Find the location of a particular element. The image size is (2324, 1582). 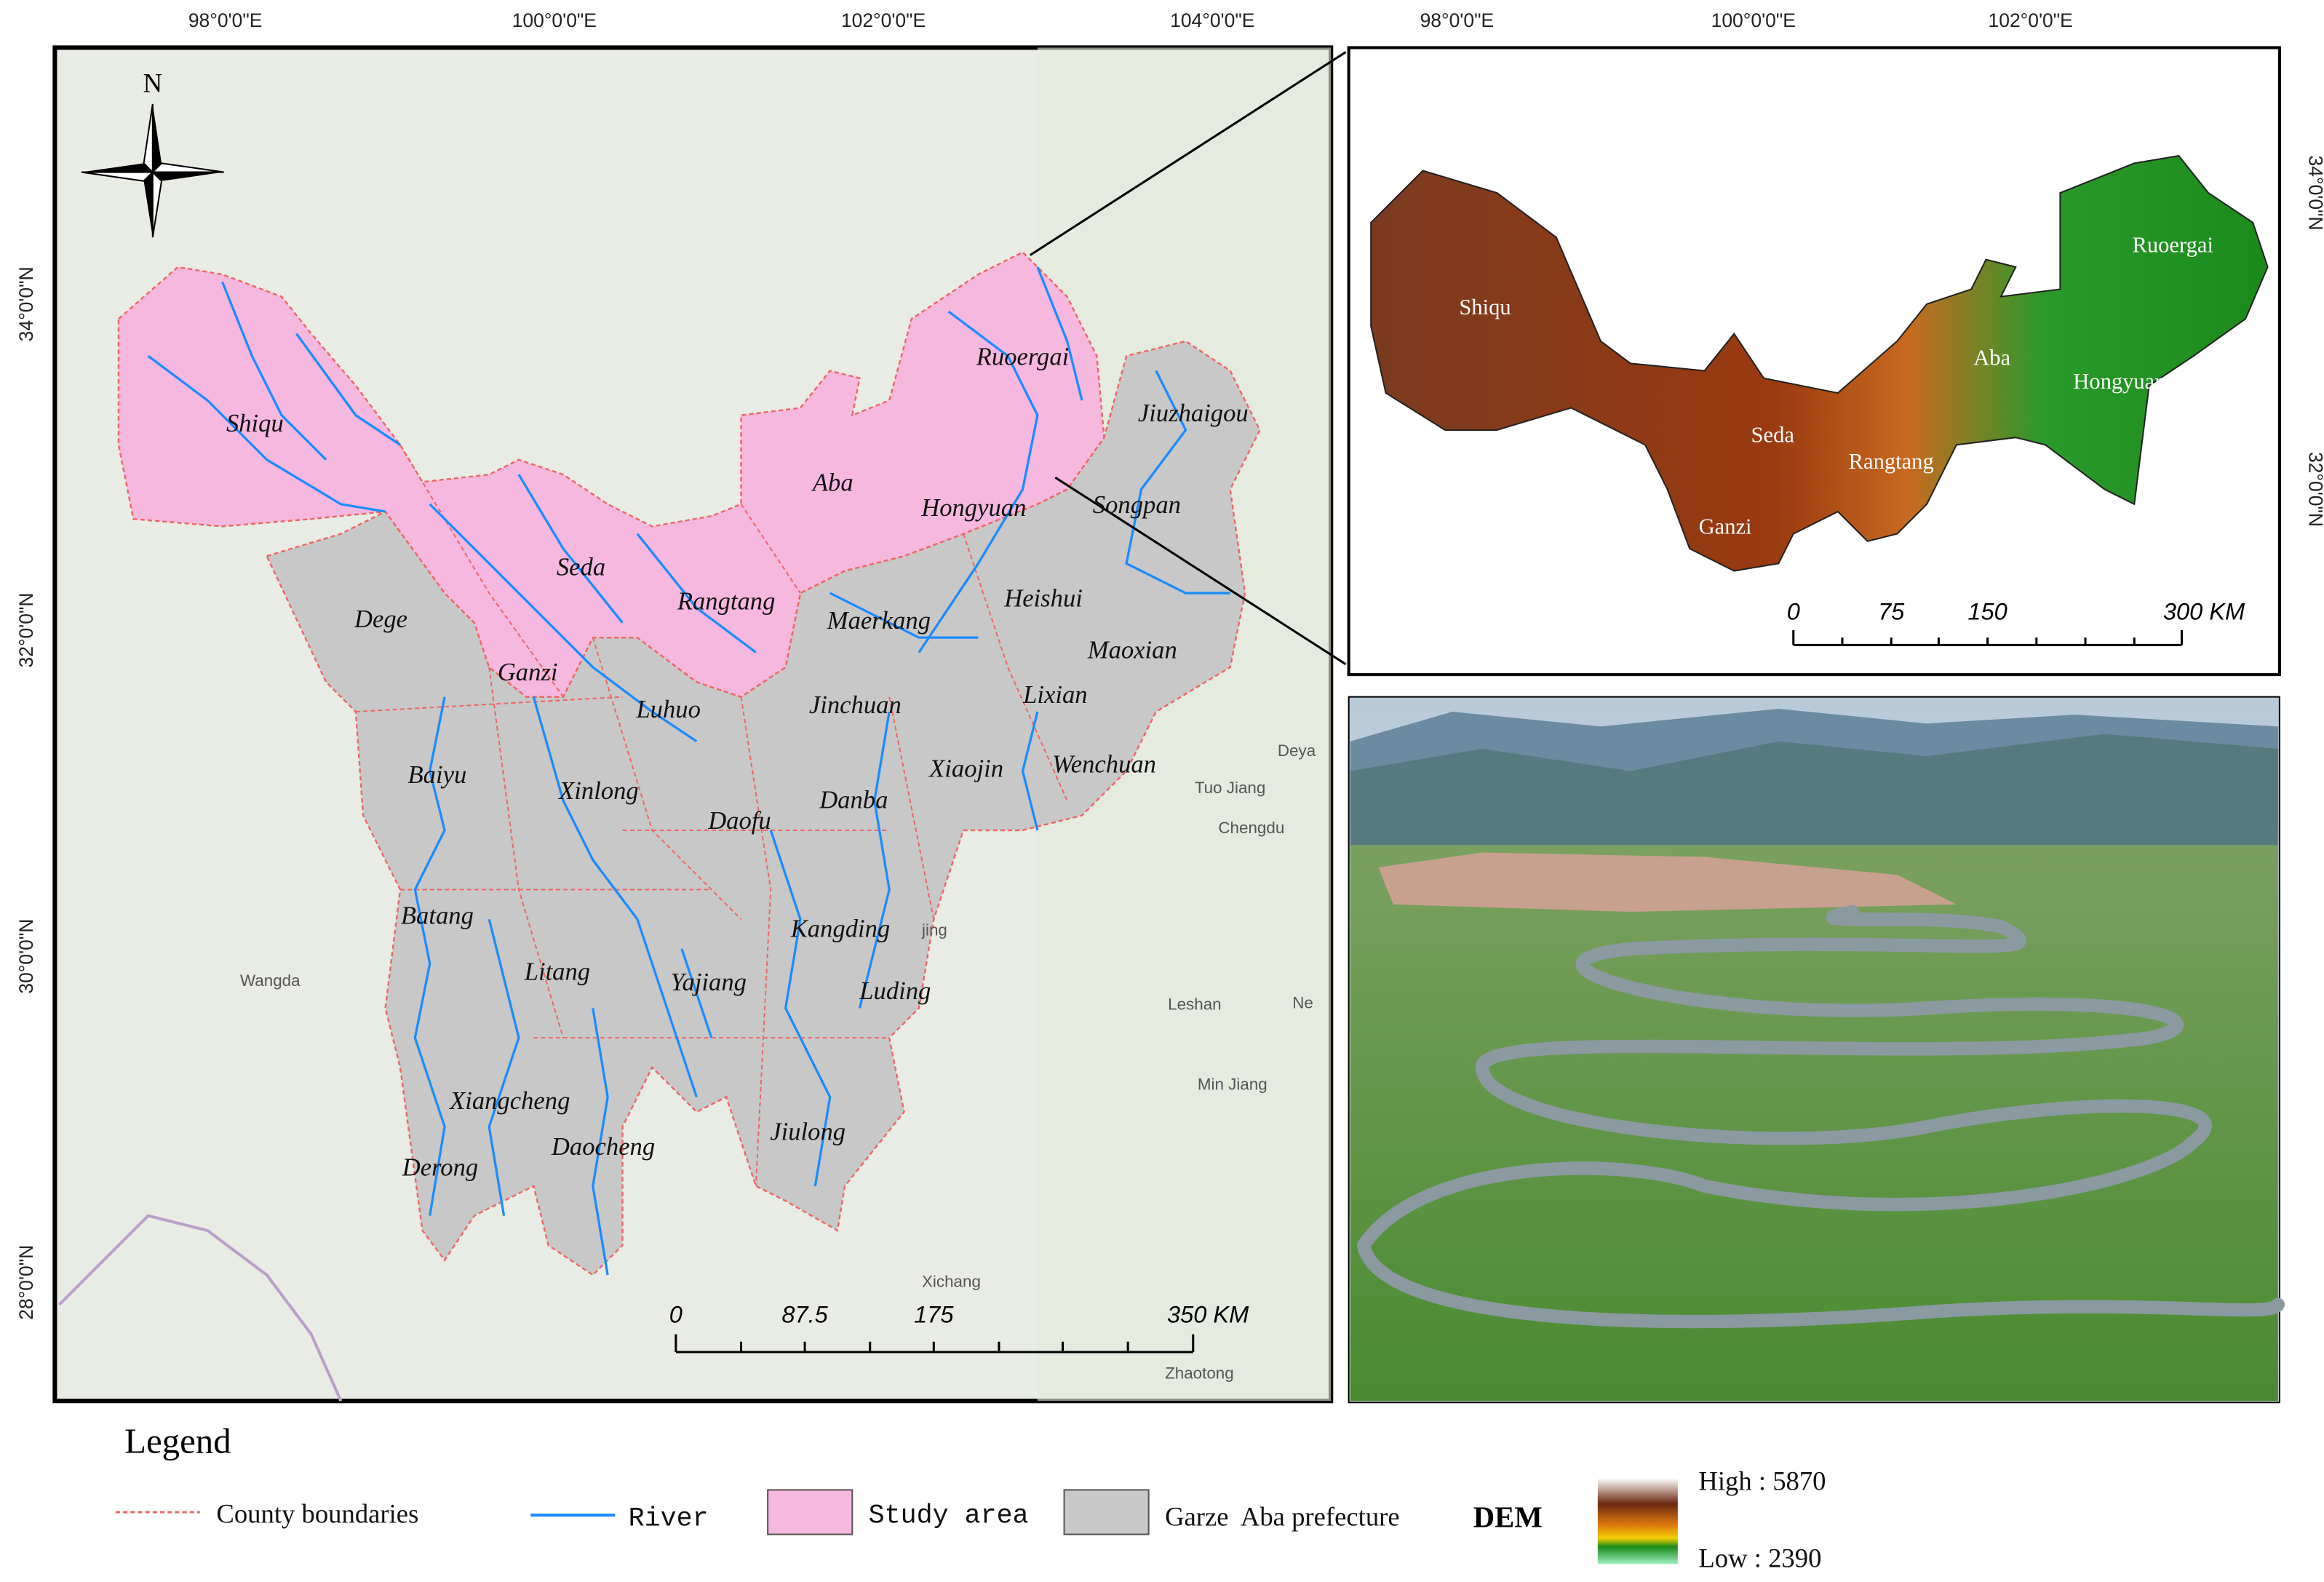

basemap-label: Tuo Jiang is located at coordinates (1230, 788).